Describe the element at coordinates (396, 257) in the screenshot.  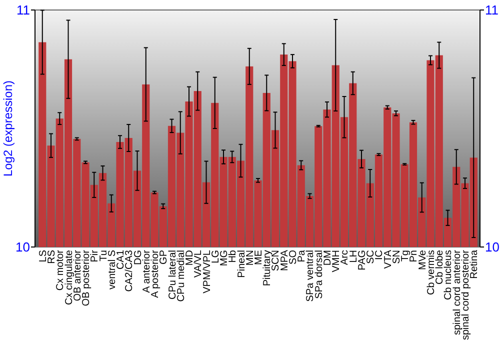
I see `x-tick-label: SN` at that location.